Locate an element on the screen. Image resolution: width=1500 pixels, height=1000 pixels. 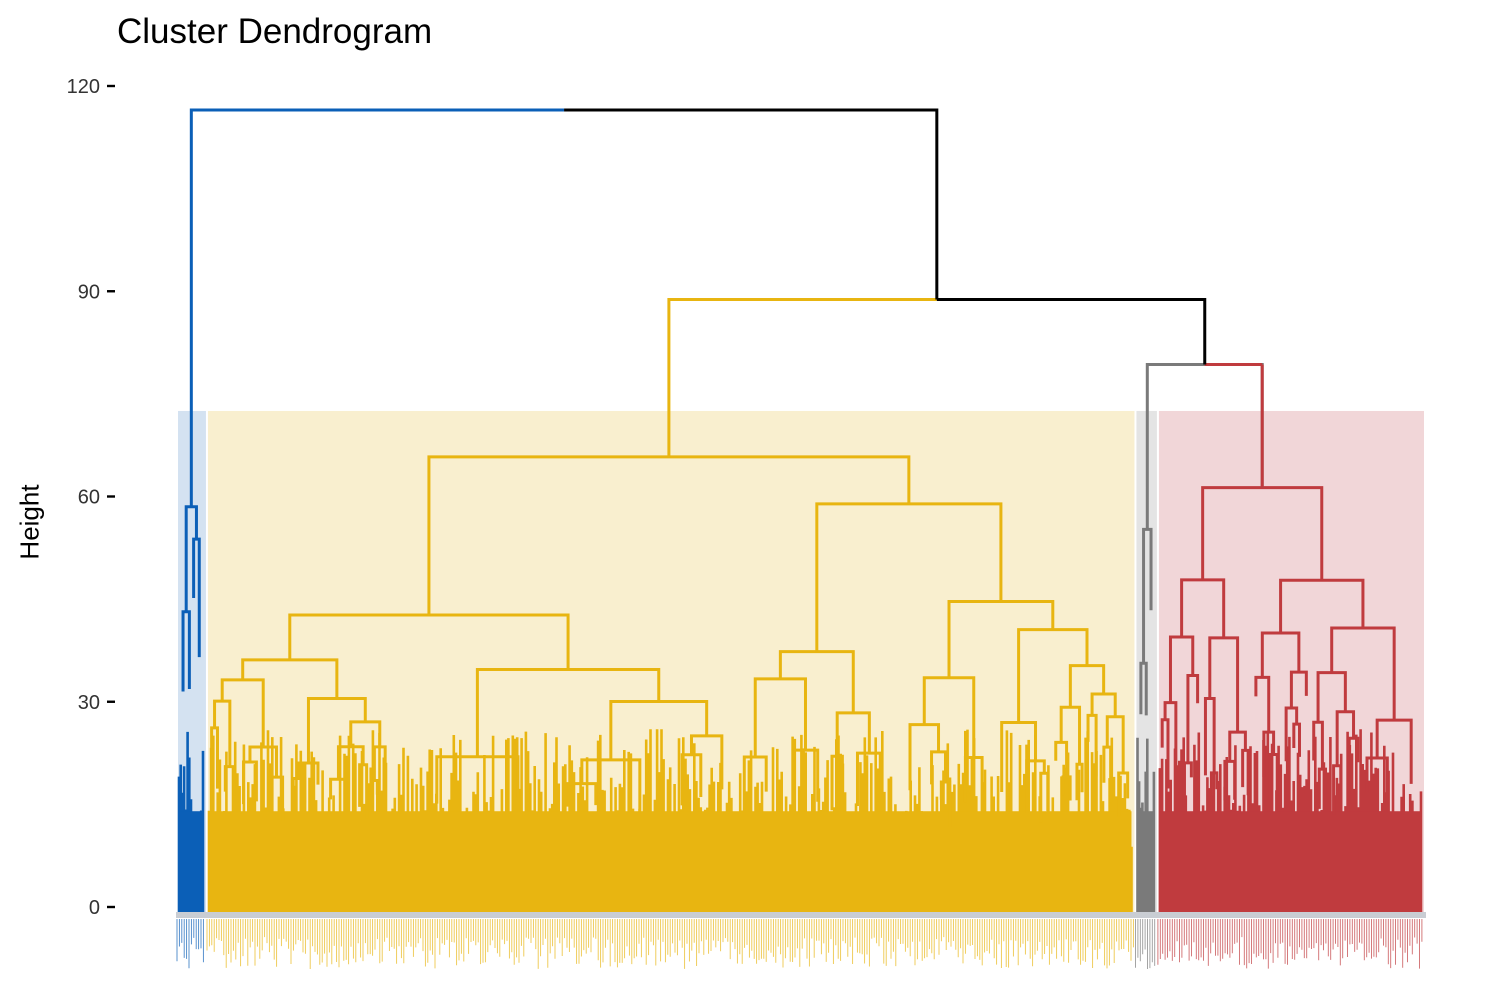
y-tick-label: 60 is located at coordinates (89, 498).